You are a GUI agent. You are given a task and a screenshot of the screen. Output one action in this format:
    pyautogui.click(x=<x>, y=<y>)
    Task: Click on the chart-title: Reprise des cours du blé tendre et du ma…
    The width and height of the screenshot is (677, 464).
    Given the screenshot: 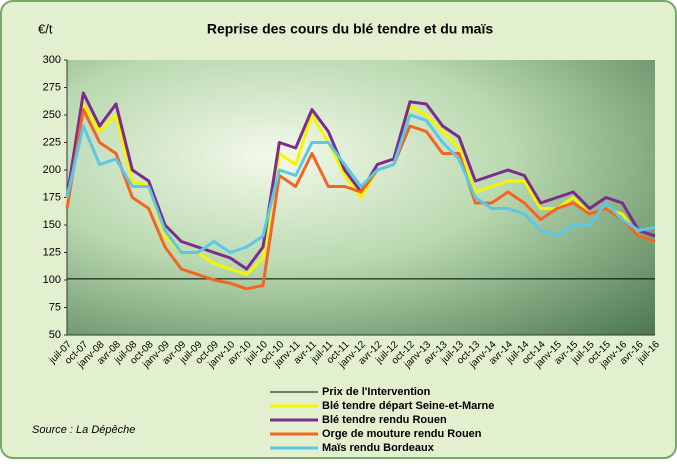 What is the action you would take?
    pyautogui.click(x=350, y=29)
    